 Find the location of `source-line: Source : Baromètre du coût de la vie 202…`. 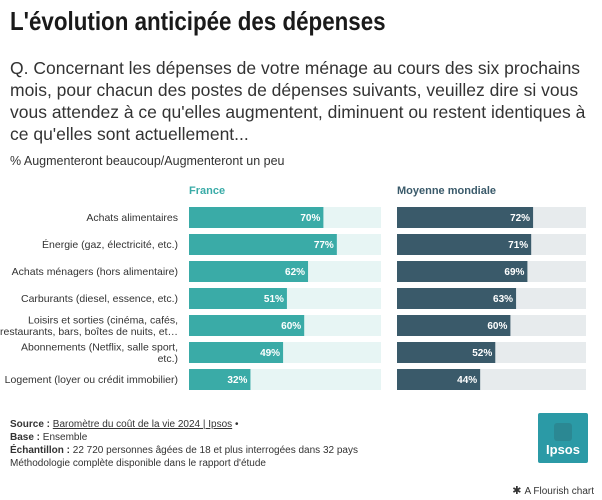

source-line: Source : Baromètre du coût de la vie 202… is located at coordinates (270, 424).